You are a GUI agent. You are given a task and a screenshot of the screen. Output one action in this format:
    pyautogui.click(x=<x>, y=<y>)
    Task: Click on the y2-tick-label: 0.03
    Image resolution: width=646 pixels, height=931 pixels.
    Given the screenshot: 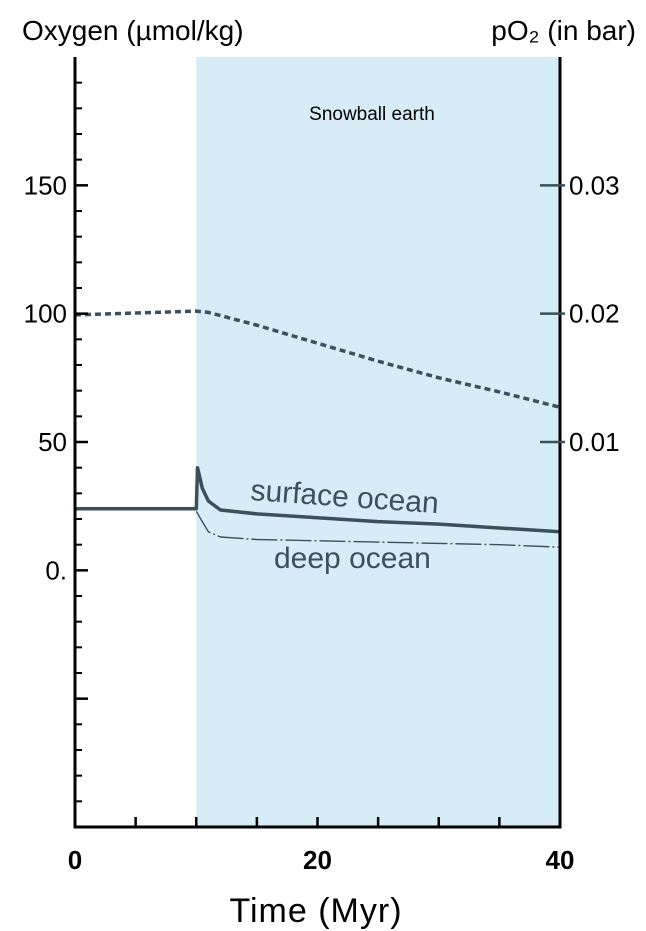 What is the action you would take?
    pyautogui.click(x=594, y=185)
    